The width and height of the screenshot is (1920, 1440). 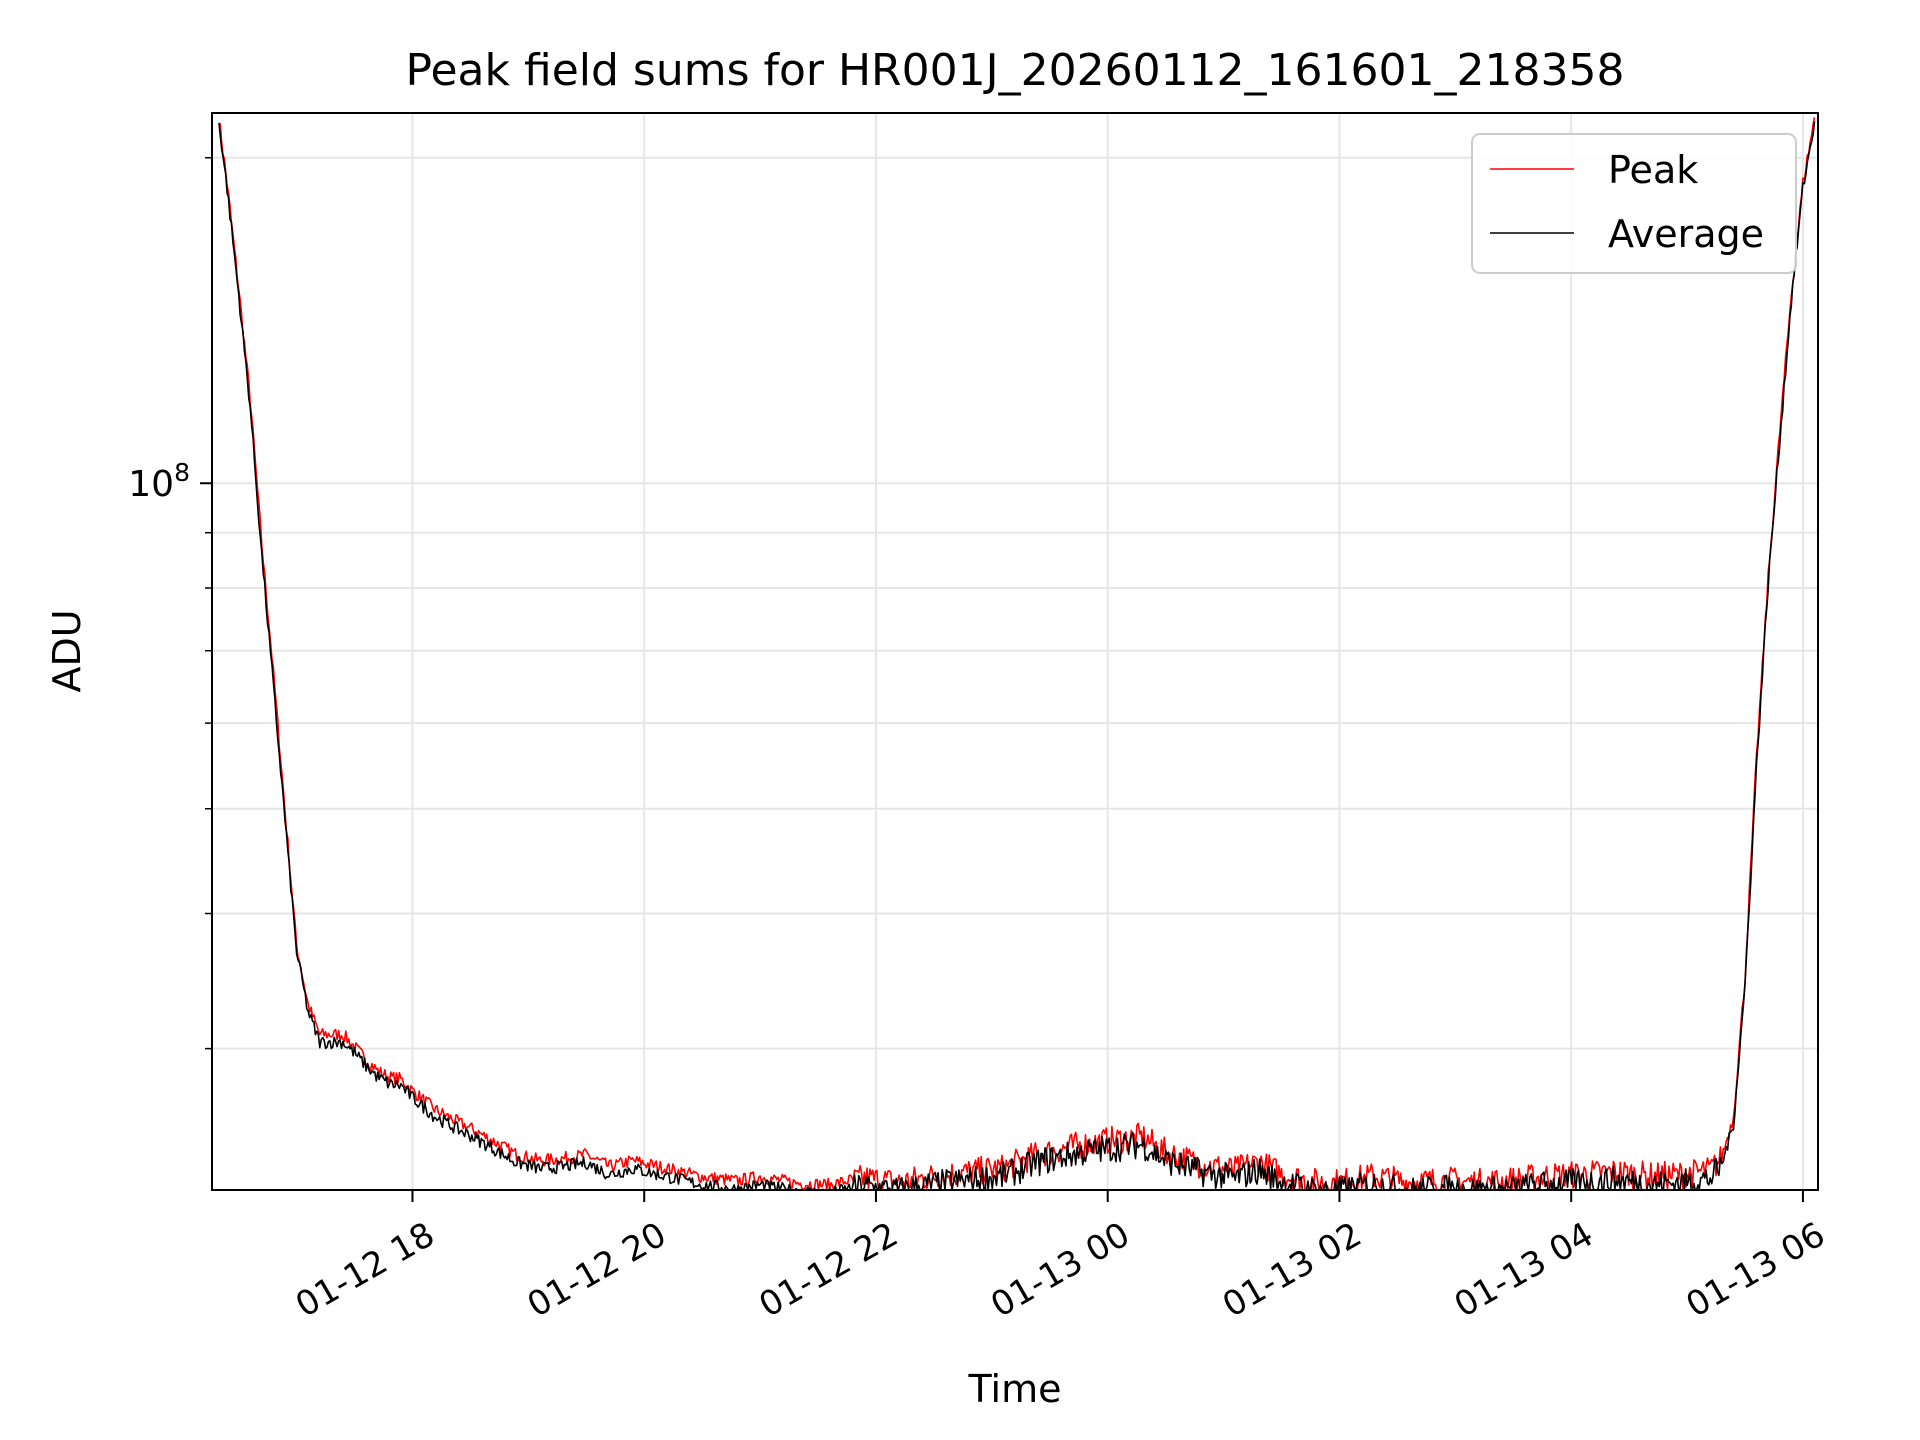 I want to click on y-tick-label-exponent: 8, so click(x=182, y=472).